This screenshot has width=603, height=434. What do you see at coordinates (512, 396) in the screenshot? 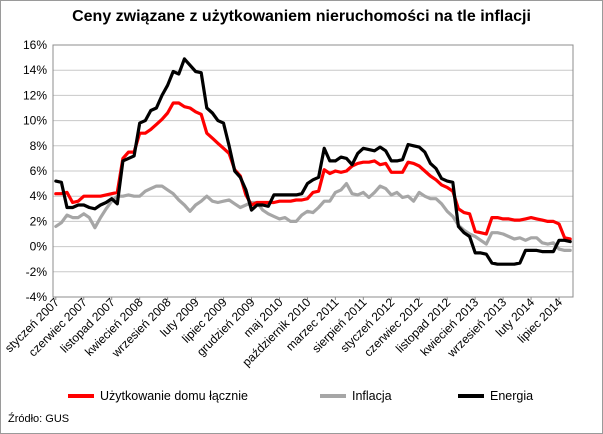
I see `legend-label-energia: Energia` at bounding box center [512, 396].